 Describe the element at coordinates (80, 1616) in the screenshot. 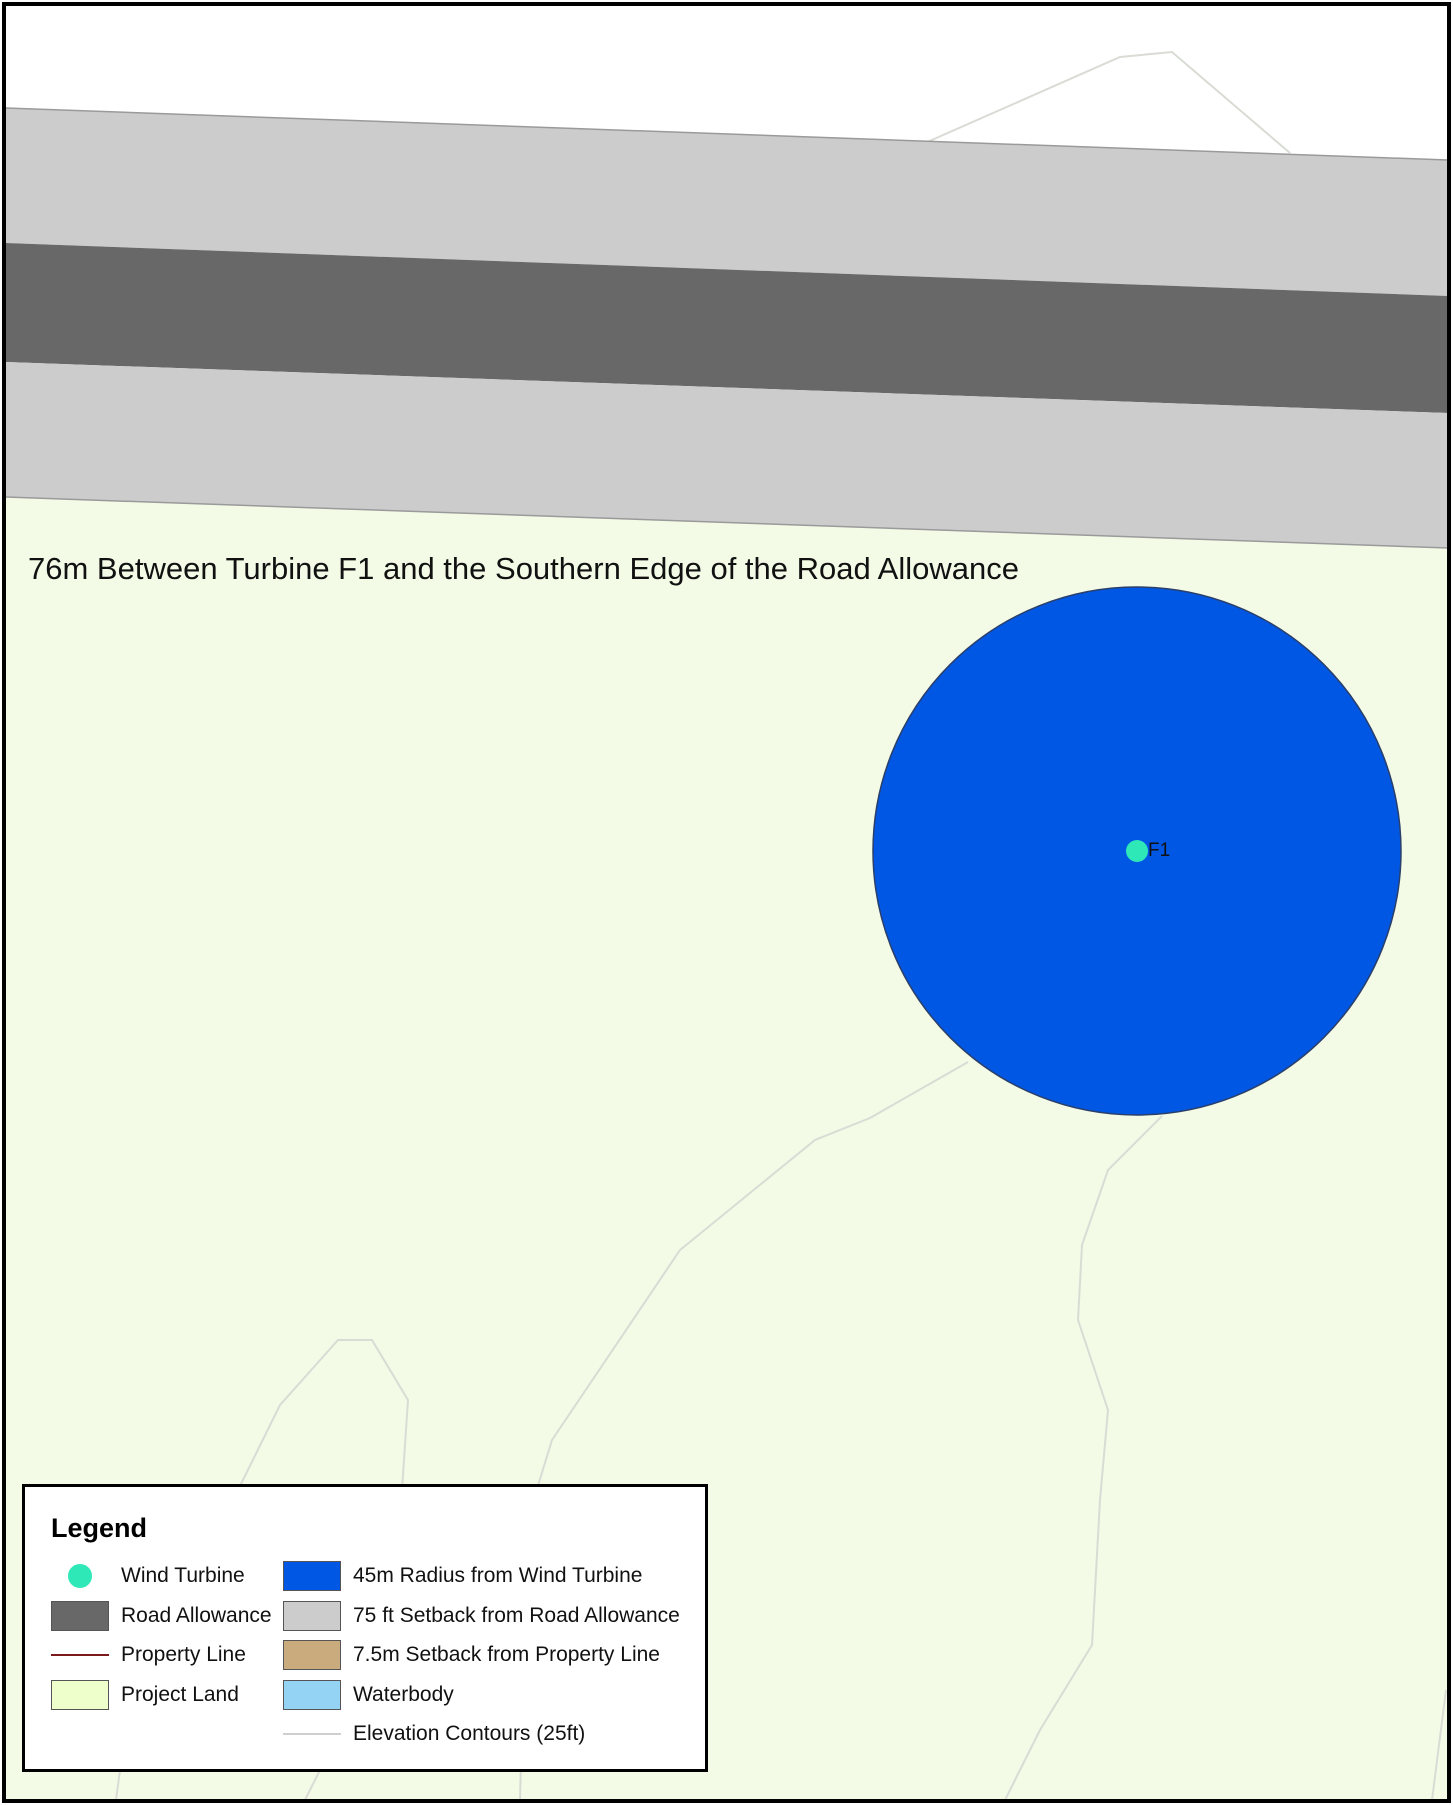

I see `road-allowance-swatch` at that location.